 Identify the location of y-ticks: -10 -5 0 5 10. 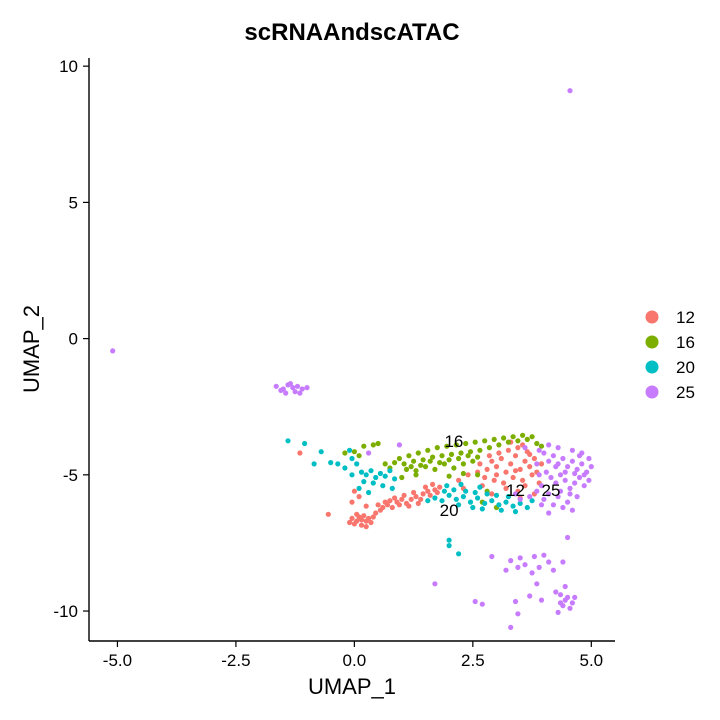
(71, 339).